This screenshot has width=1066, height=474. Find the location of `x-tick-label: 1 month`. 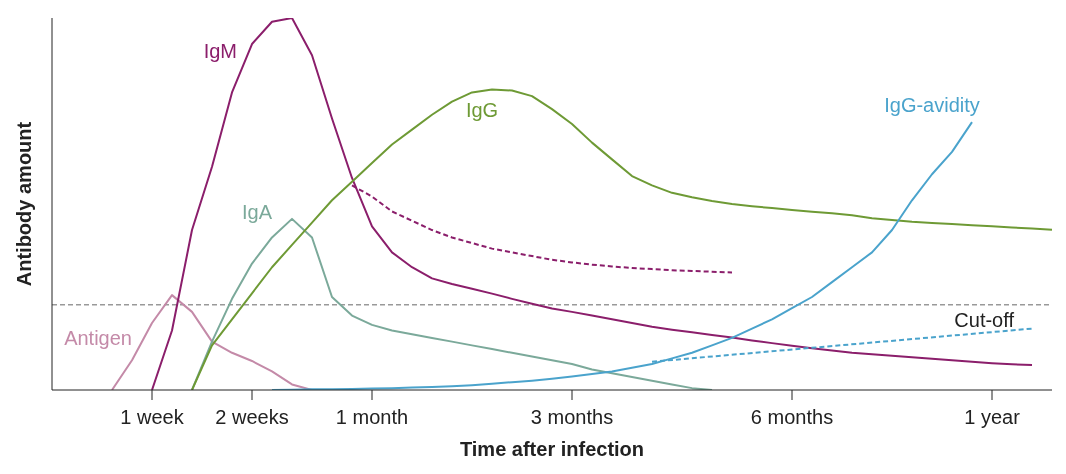

x-tick-label: 1 month is located at coordinates (372, 417).